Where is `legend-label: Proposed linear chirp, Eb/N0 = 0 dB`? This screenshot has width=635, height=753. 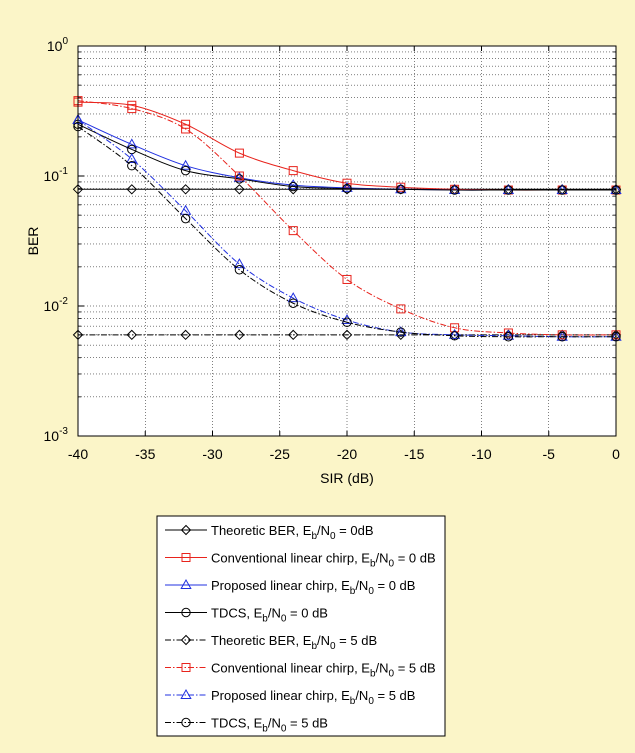 legend-label: Proposed linear chirp, Eb/N0 = 0 dB is located at coordinates (313, 587).